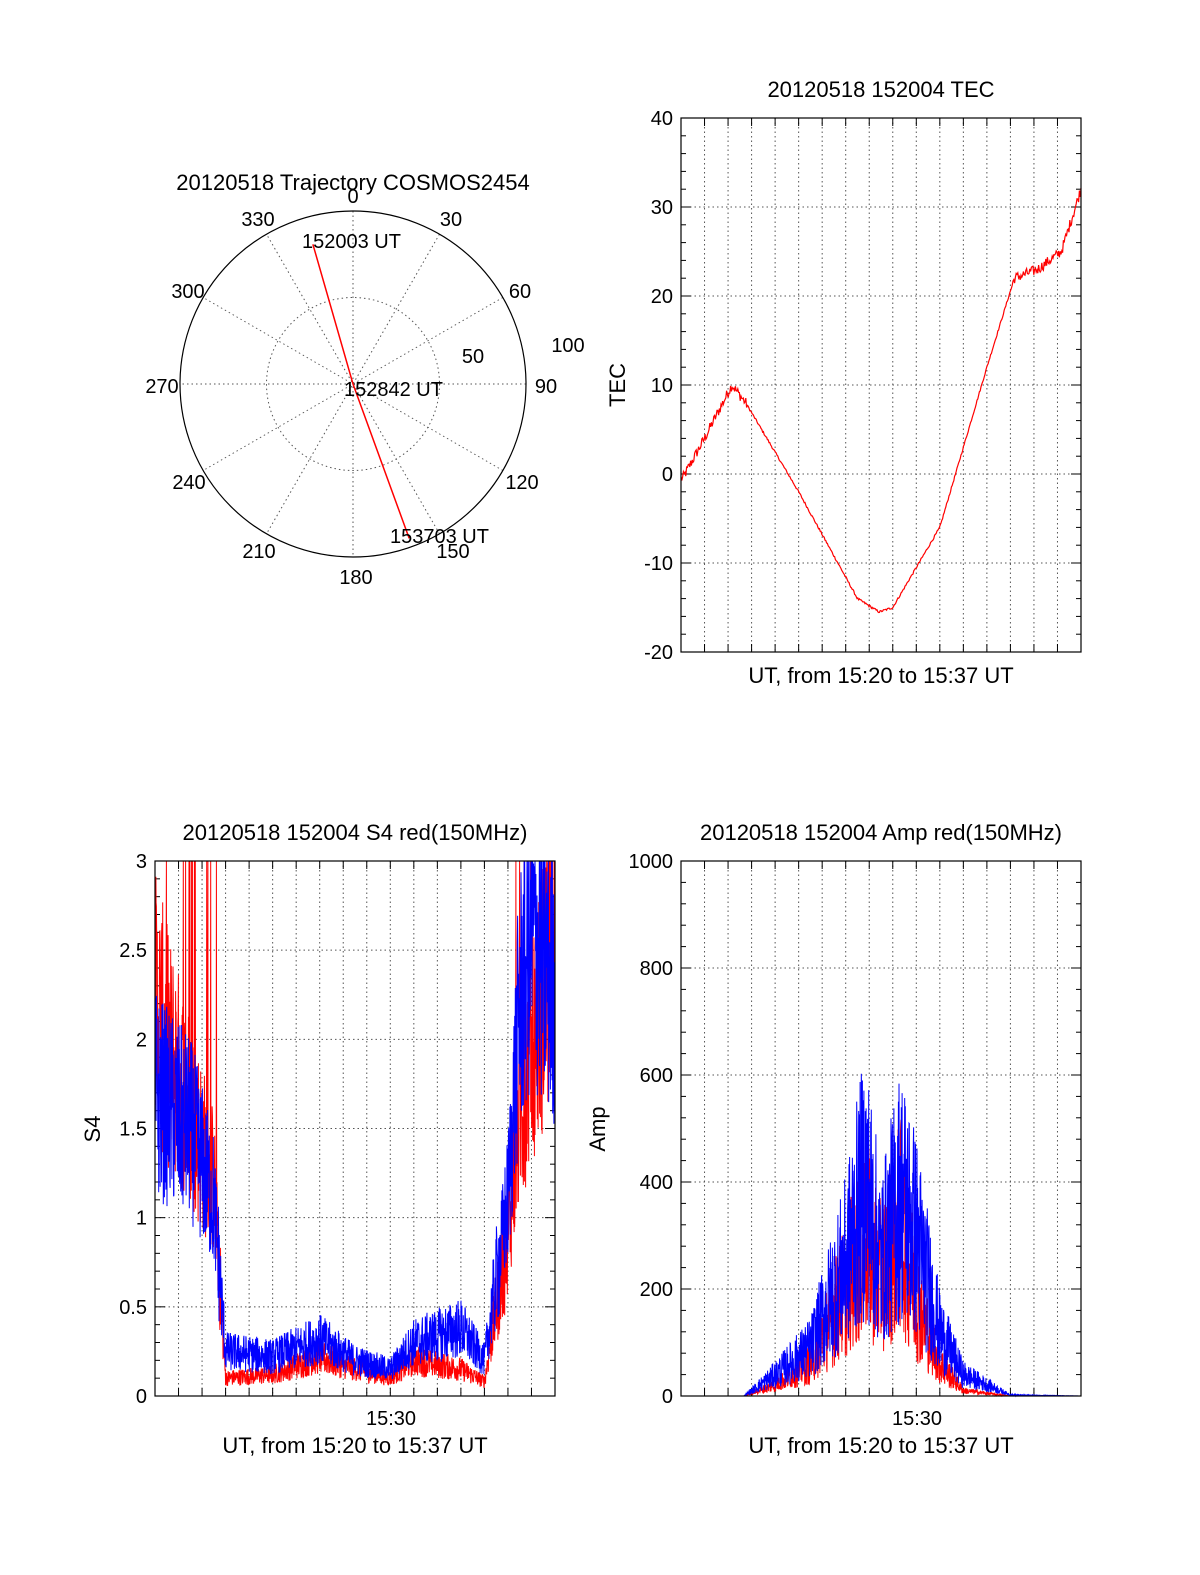 This screenshot has height=1575, width=1200. I want to click on tec-y-tick-label: 10, so click(662, 386).